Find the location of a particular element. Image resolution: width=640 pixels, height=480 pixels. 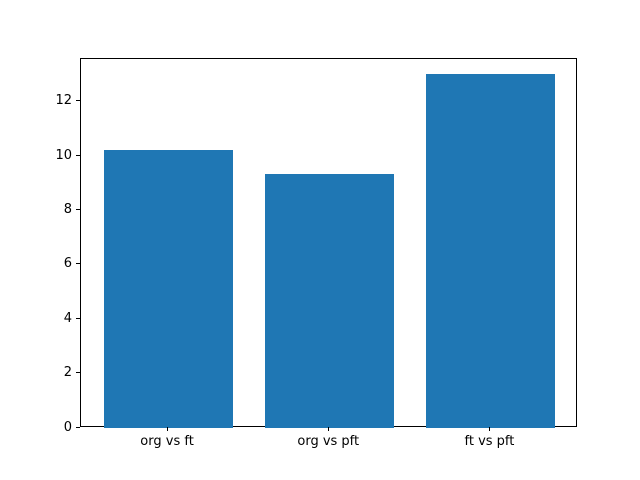

y-axis-tick-label: 4 is located at coordinates (67, 318).